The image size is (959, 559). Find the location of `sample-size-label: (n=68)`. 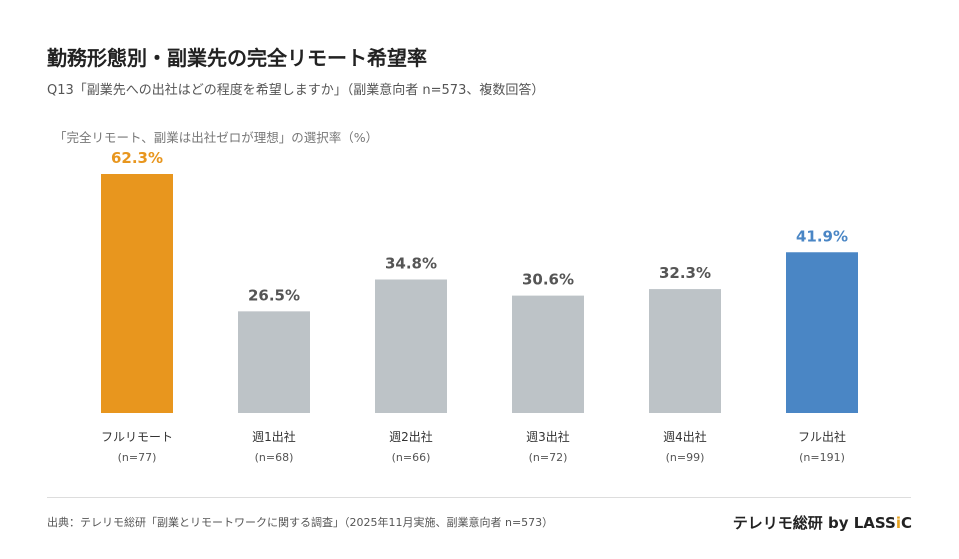

sample-size-label: (n=68) is located at coordinates (274, 457).